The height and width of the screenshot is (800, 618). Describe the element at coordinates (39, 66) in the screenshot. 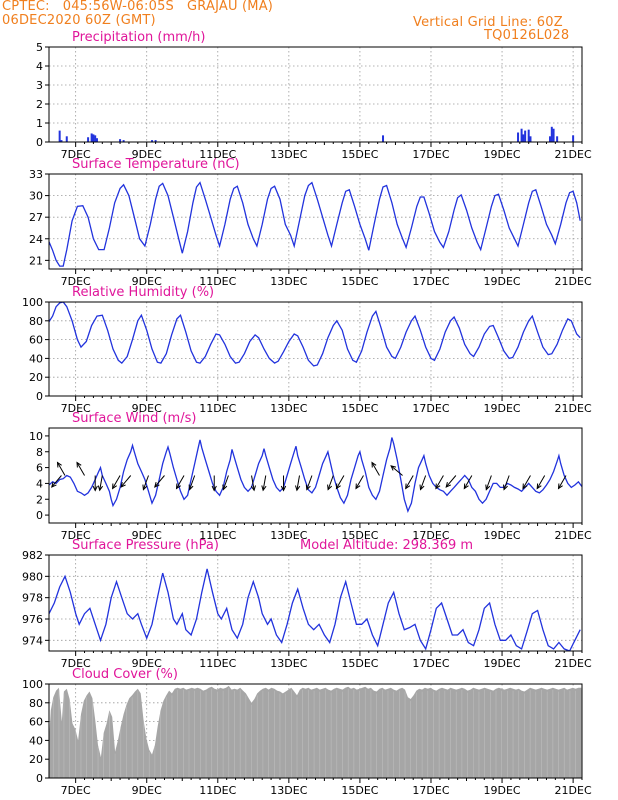

I see `y-tick-label: 4` at that location.